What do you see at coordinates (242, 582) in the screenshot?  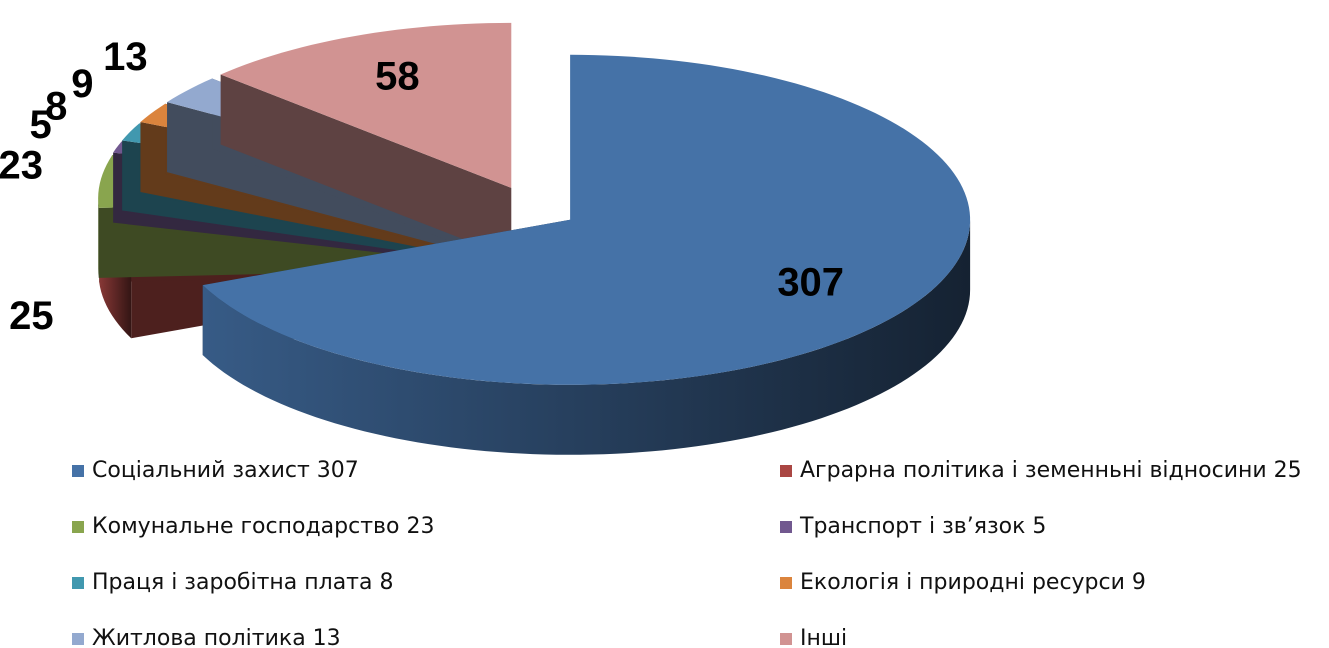 I see `legend-label: Праця і заробітна плата 8` at bounding box center [242, 582].